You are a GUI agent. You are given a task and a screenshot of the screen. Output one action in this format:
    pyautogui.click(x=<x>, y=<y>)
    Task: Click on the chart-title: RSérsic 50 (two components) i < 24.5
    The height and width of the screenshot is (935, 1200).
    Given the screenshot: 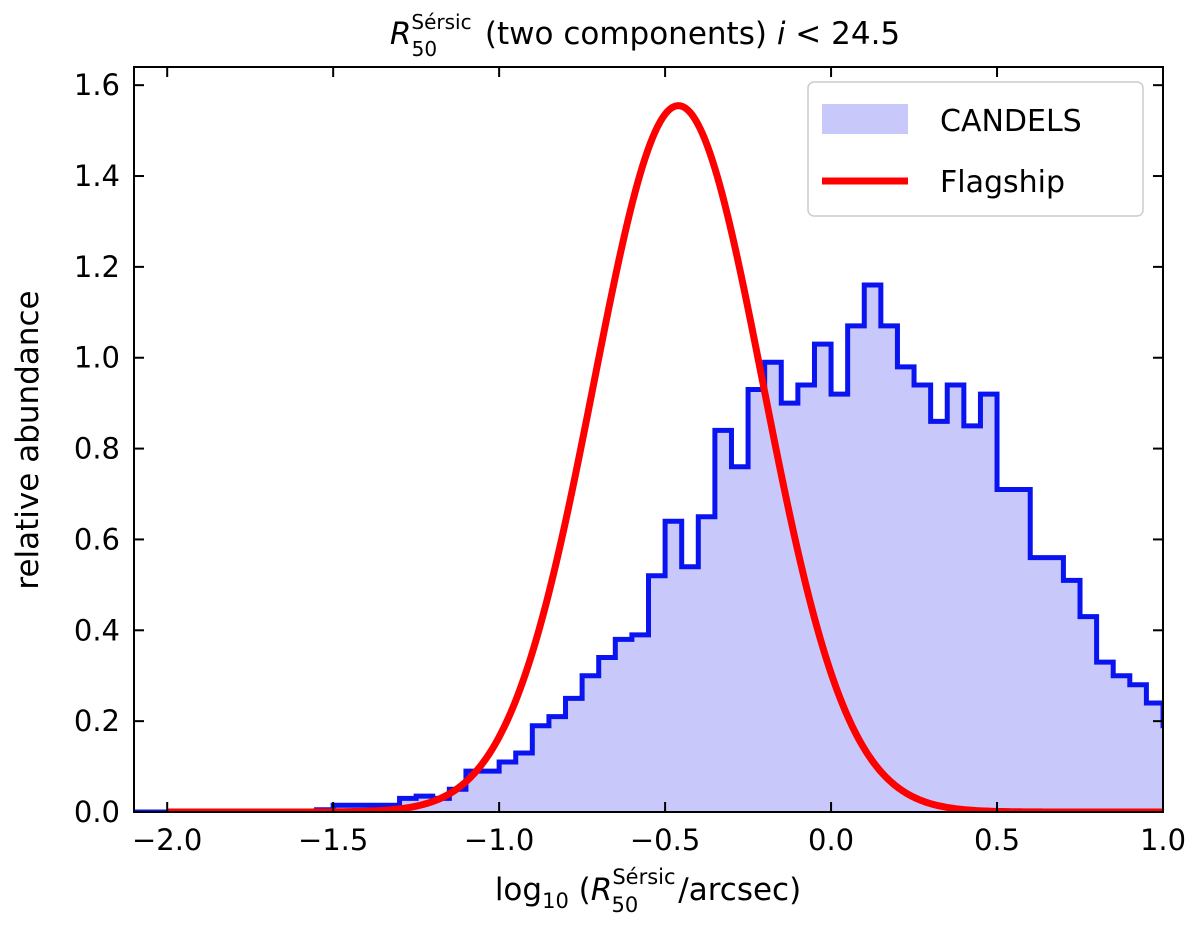 What is the action you would take?
    pyautogui.click(x=645, y=35)
    